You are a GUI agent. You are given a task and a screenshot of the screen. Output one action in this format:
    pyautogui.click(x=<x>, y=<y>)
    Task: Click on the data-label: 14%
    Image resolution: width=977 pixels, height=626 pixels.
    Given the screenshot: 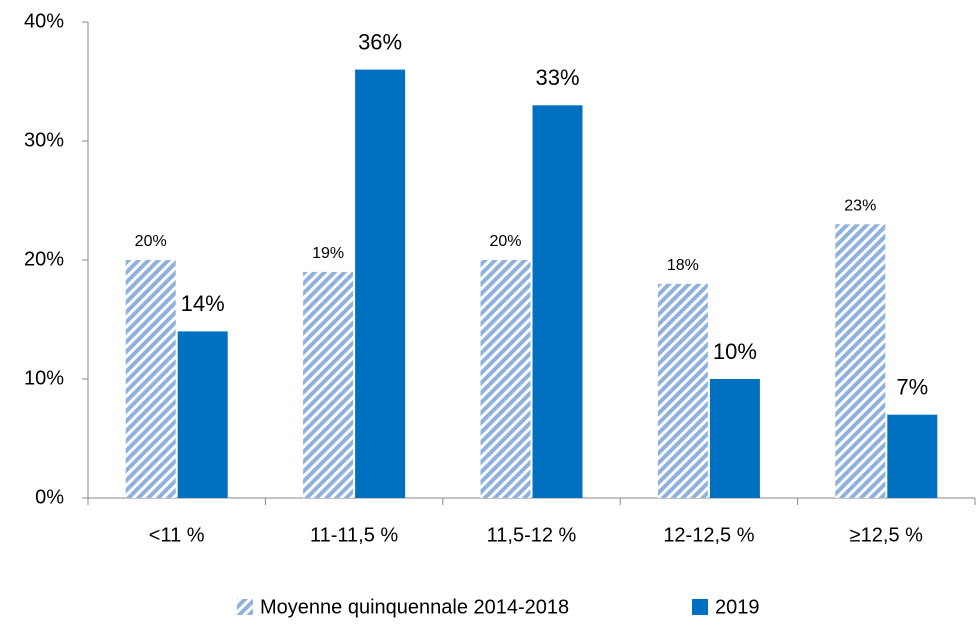 What is the action you would take?
    pyautogui.click(x=203, y=303)
    